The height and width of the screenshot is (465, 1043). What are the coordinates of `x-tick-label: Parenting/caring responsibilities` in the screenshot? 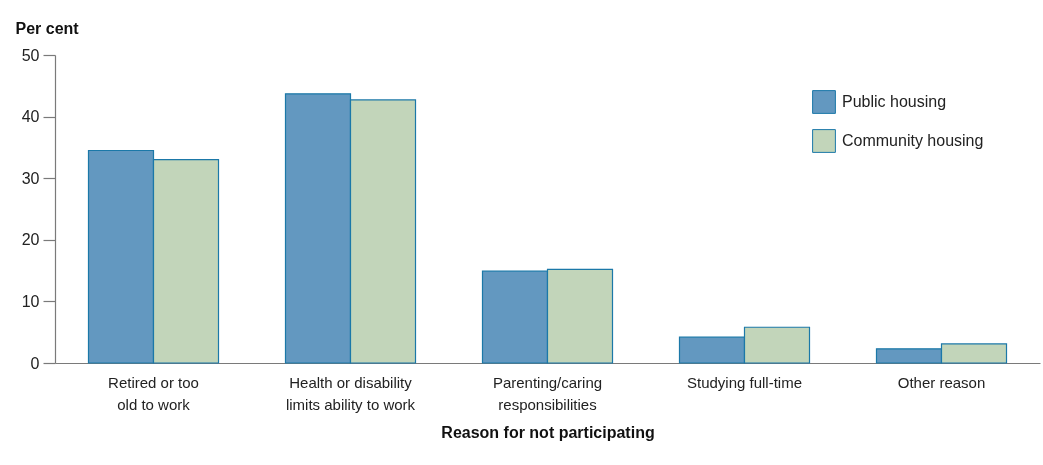 It's located at (547, 393).